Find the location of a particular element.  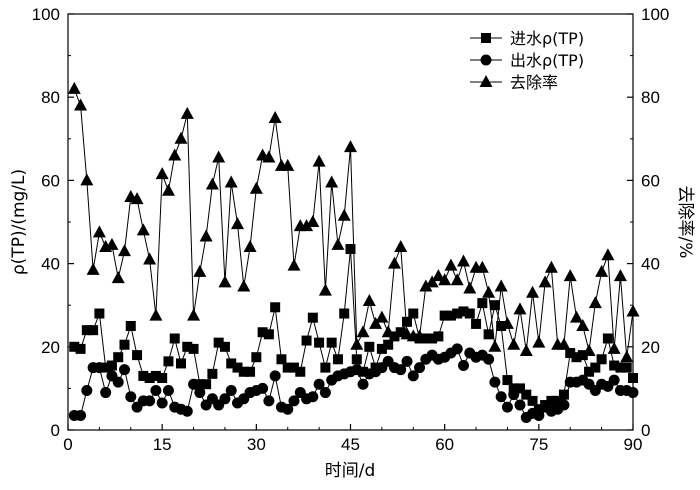

y-left-tick-label: 20 is located at coordinates (50, 347).